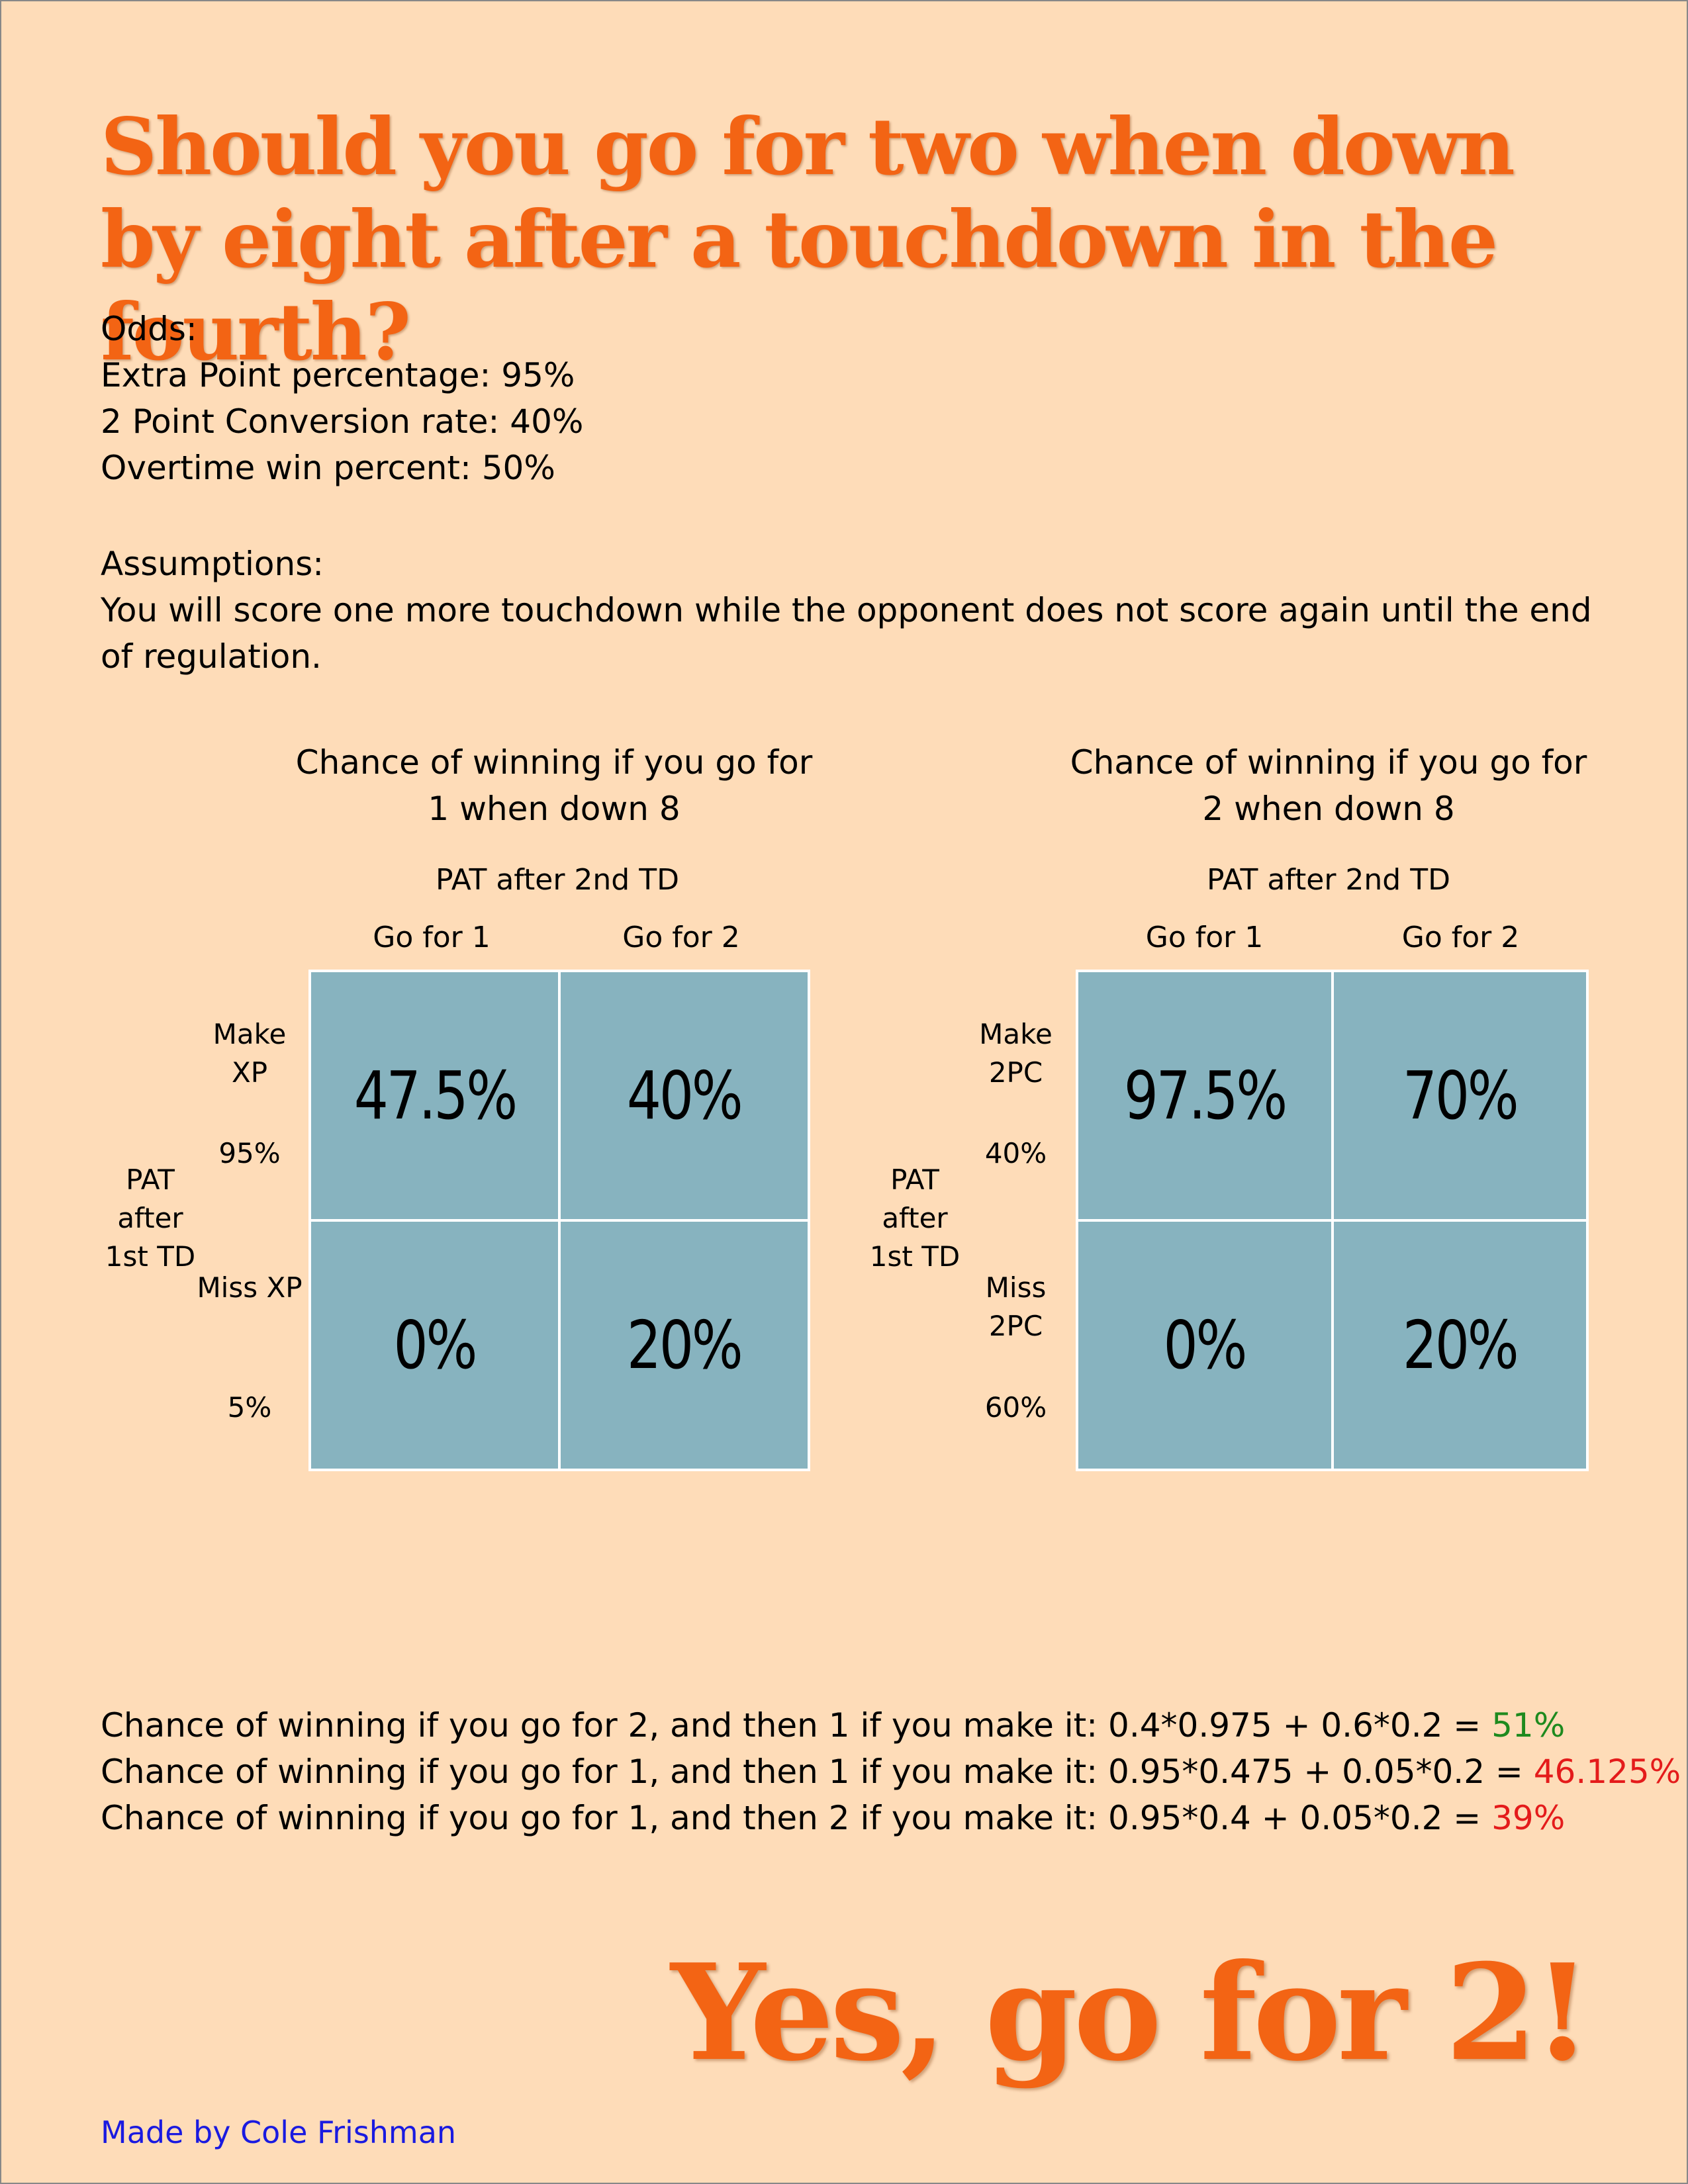 This screenshot has width=1688, height=2184. I want to click on odds-line: Overtime win percent: 50%, so click(328, 468).